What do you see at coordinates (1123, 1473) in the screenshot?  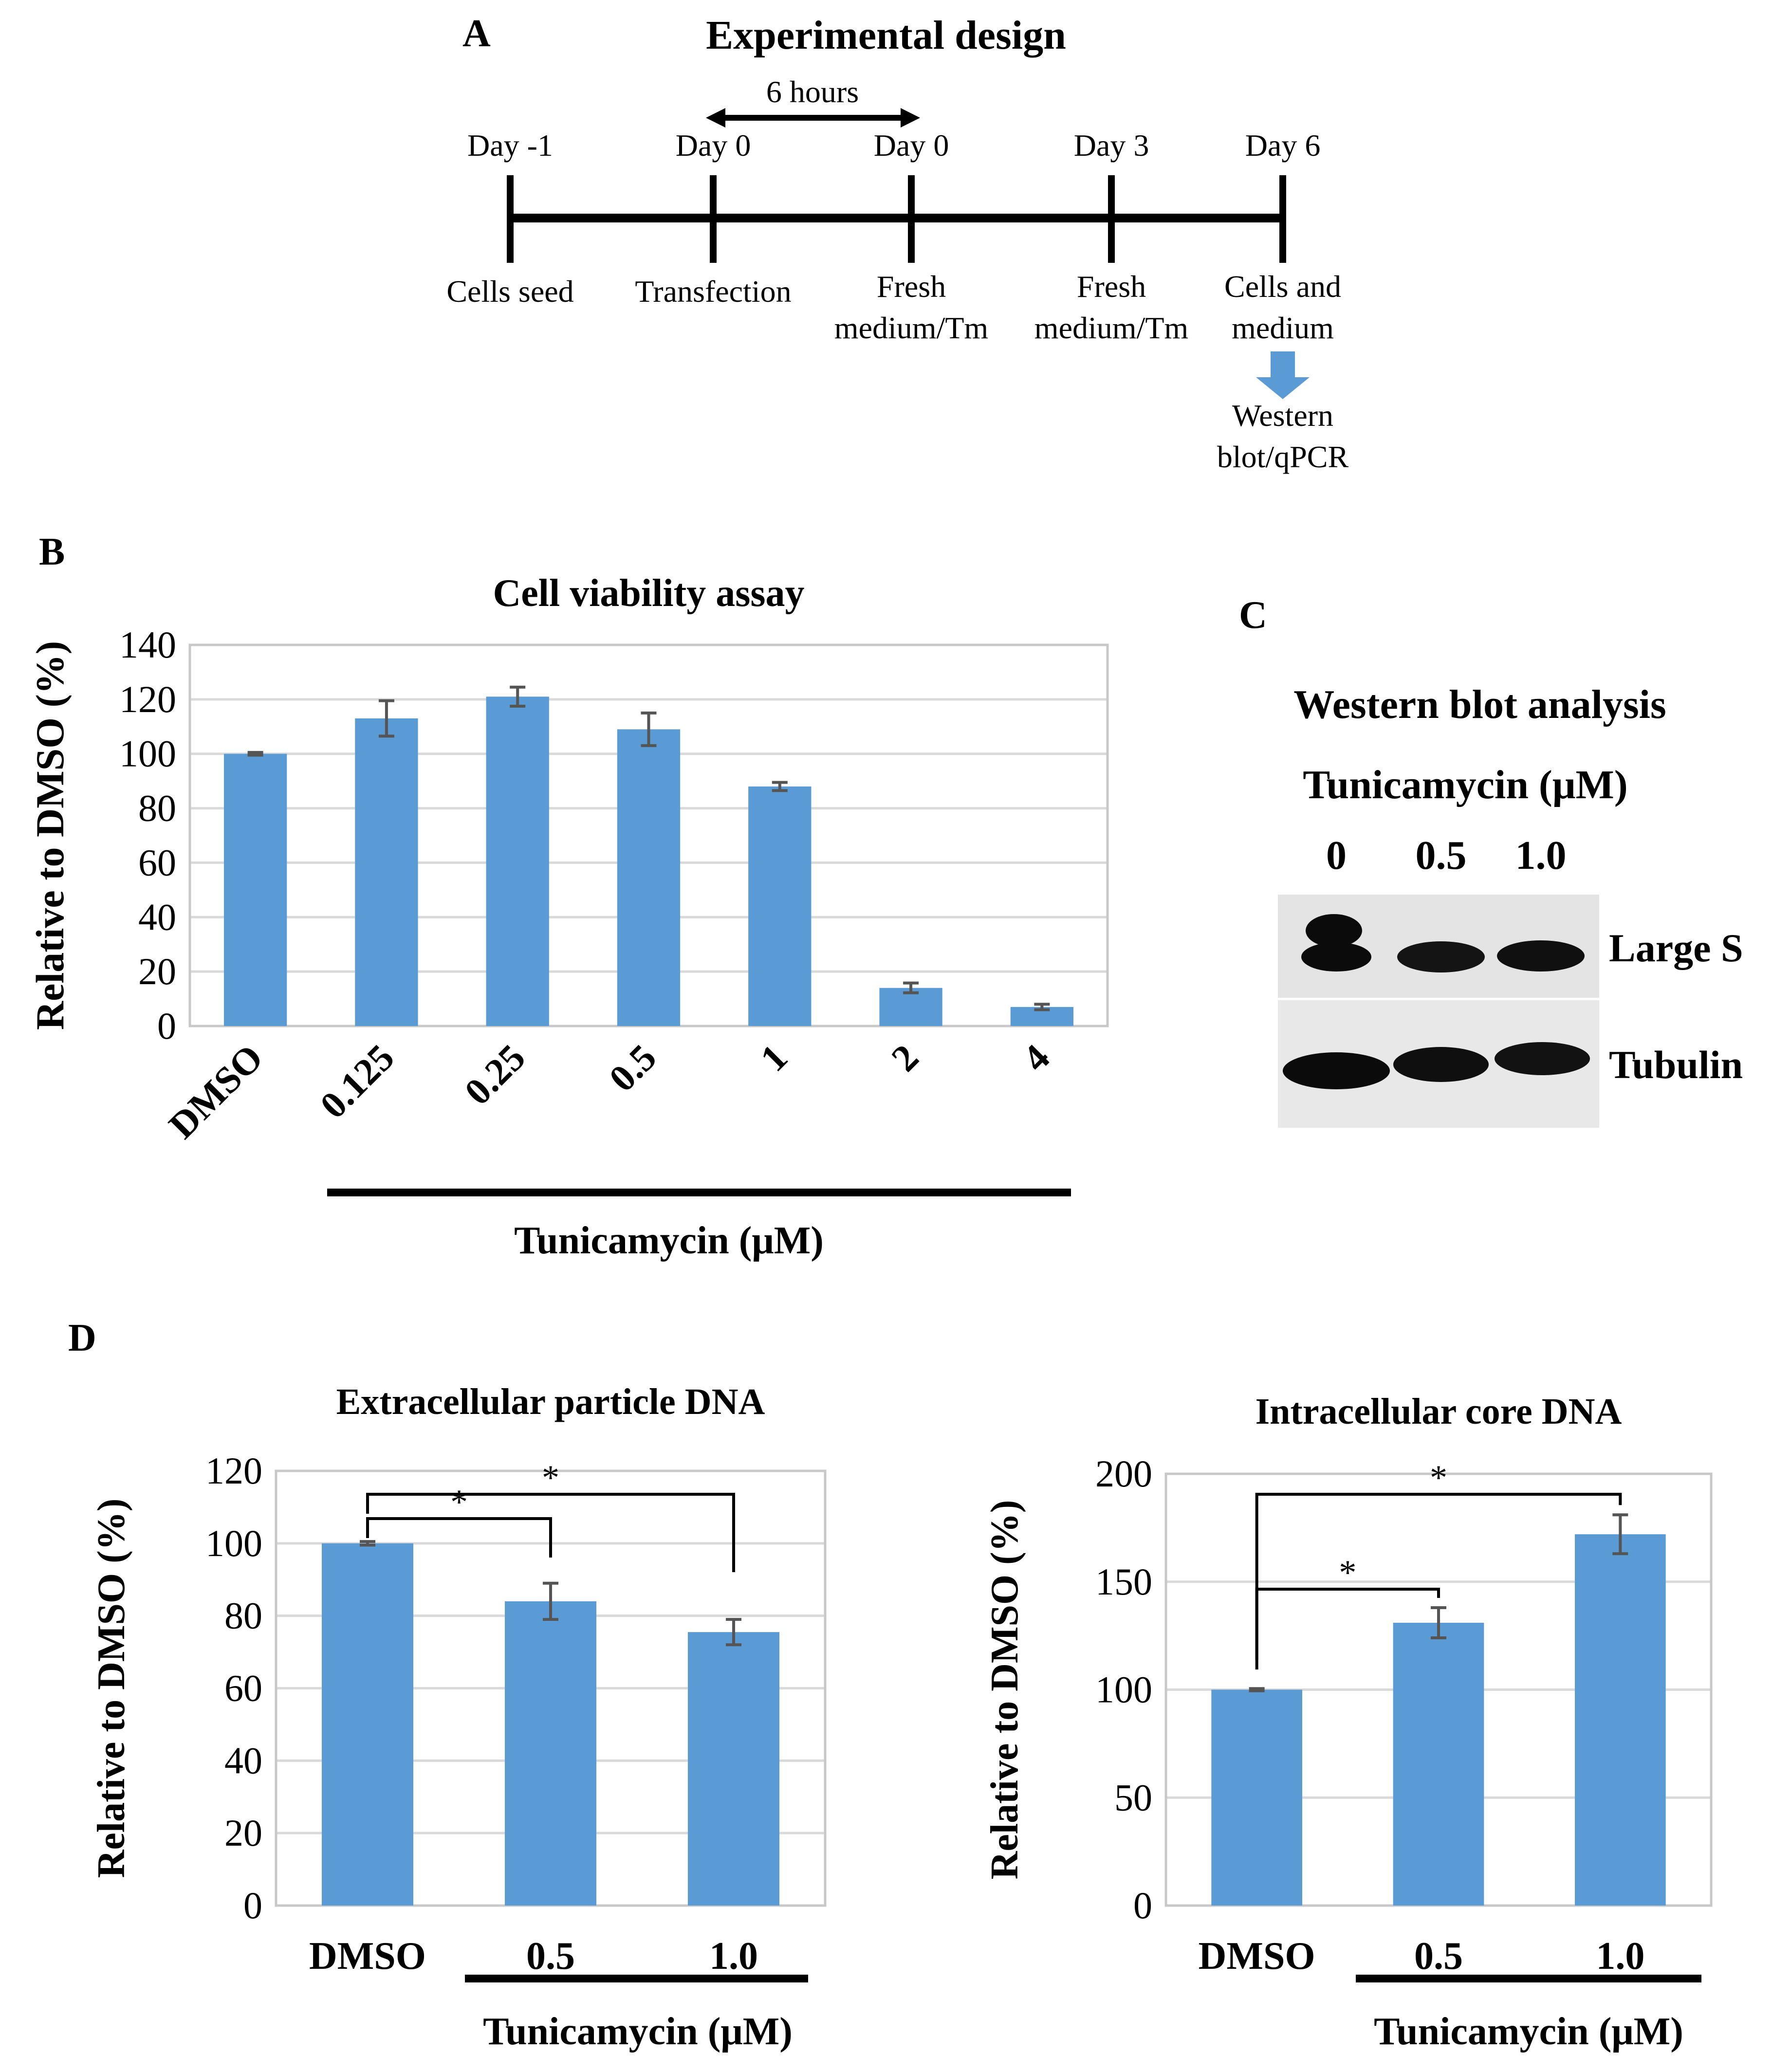 I see `y-tick-label: 200` at bounding box center [1123, 1473].